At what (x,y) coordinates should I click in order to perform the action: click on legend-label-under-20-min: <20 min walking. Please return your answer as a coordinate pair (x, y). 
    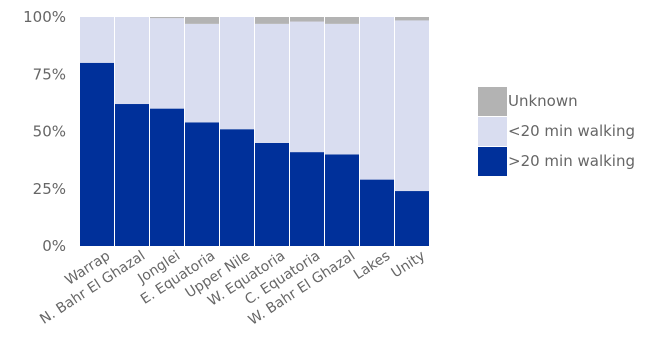
    Looking at the image, I should click on (571, 131).